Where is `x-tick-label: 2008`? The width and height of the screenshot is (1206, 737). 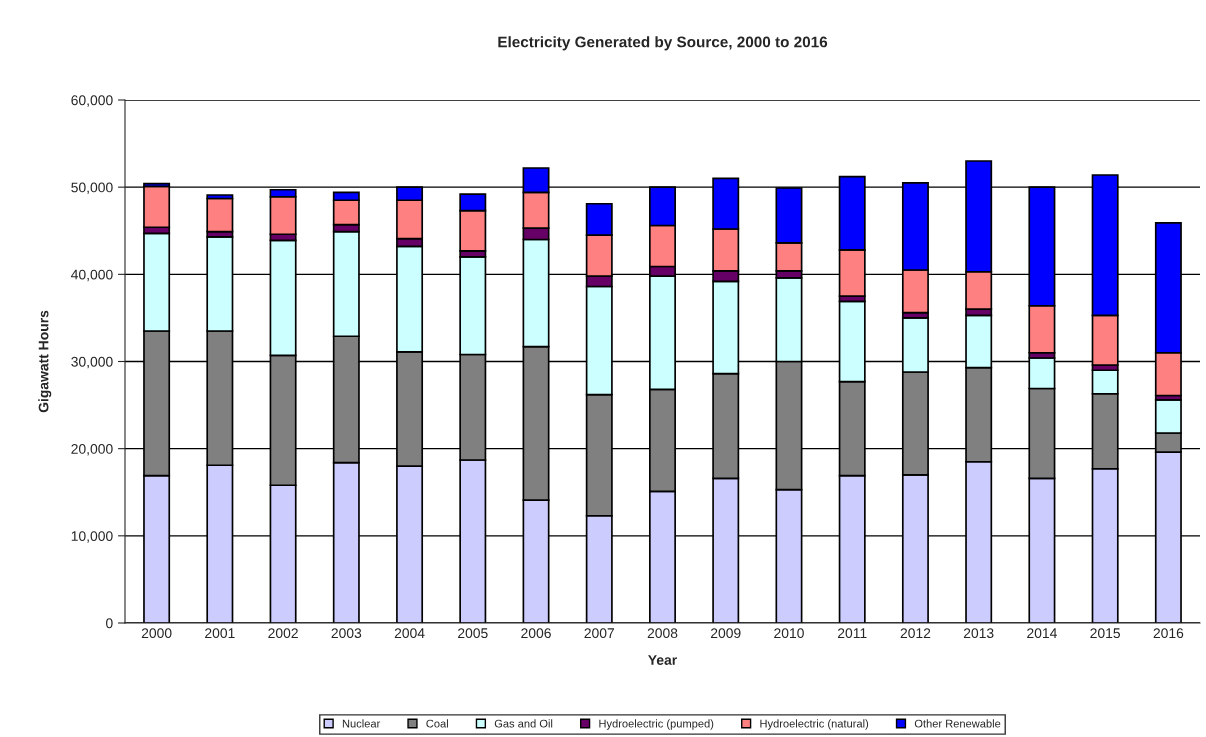
x-tick-label: 2008 is located at coordinates (662, 633).